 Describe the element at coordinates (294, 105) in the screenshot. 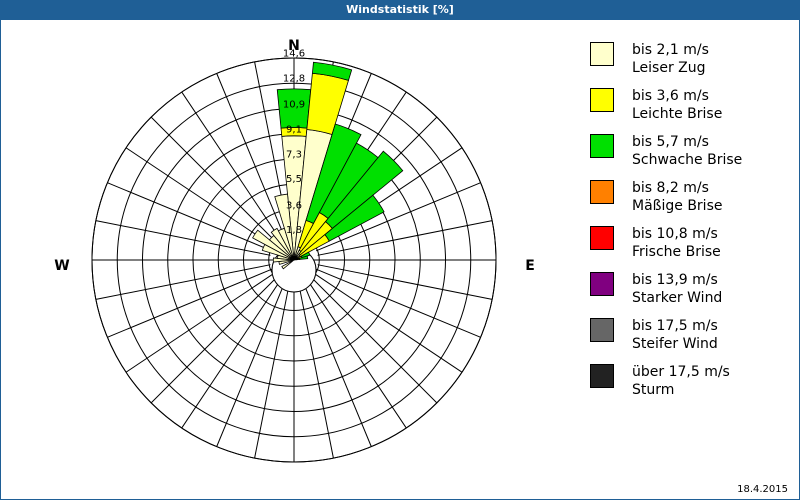

I see `ring-label: 10,9` at that location.